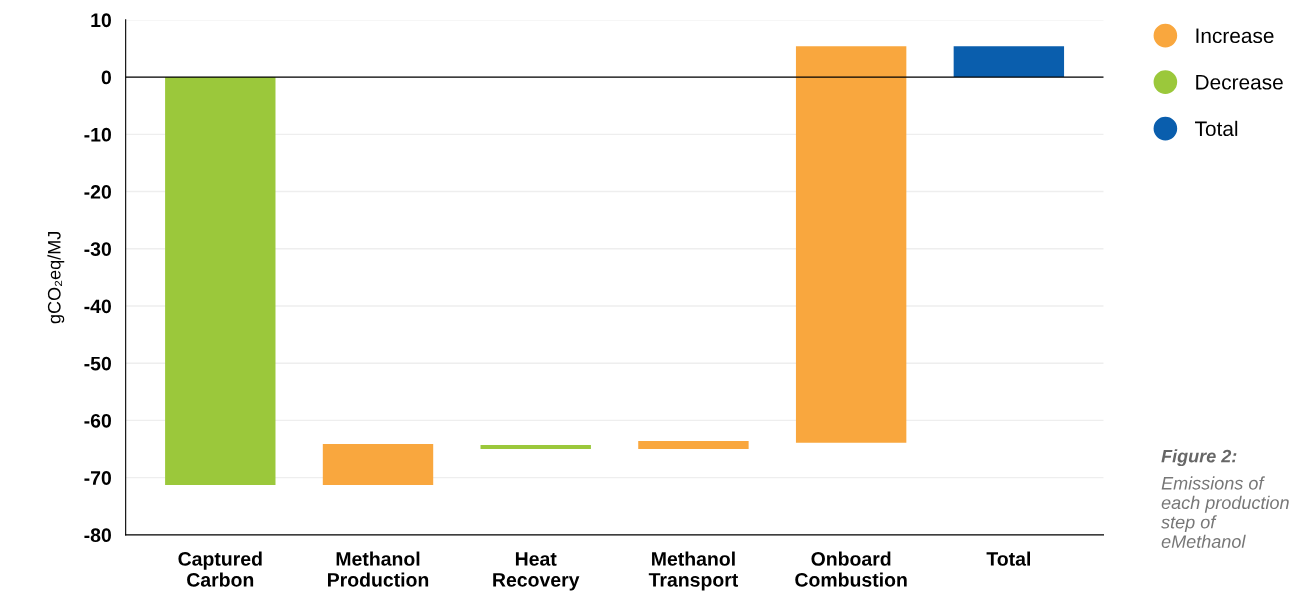 Image resolution: width=1309 pixels, height=603 pixels. Describe the element at coordinates (851, 569) in the screenshot. I see `x-tick-label: Onboard Combustion` at that location.